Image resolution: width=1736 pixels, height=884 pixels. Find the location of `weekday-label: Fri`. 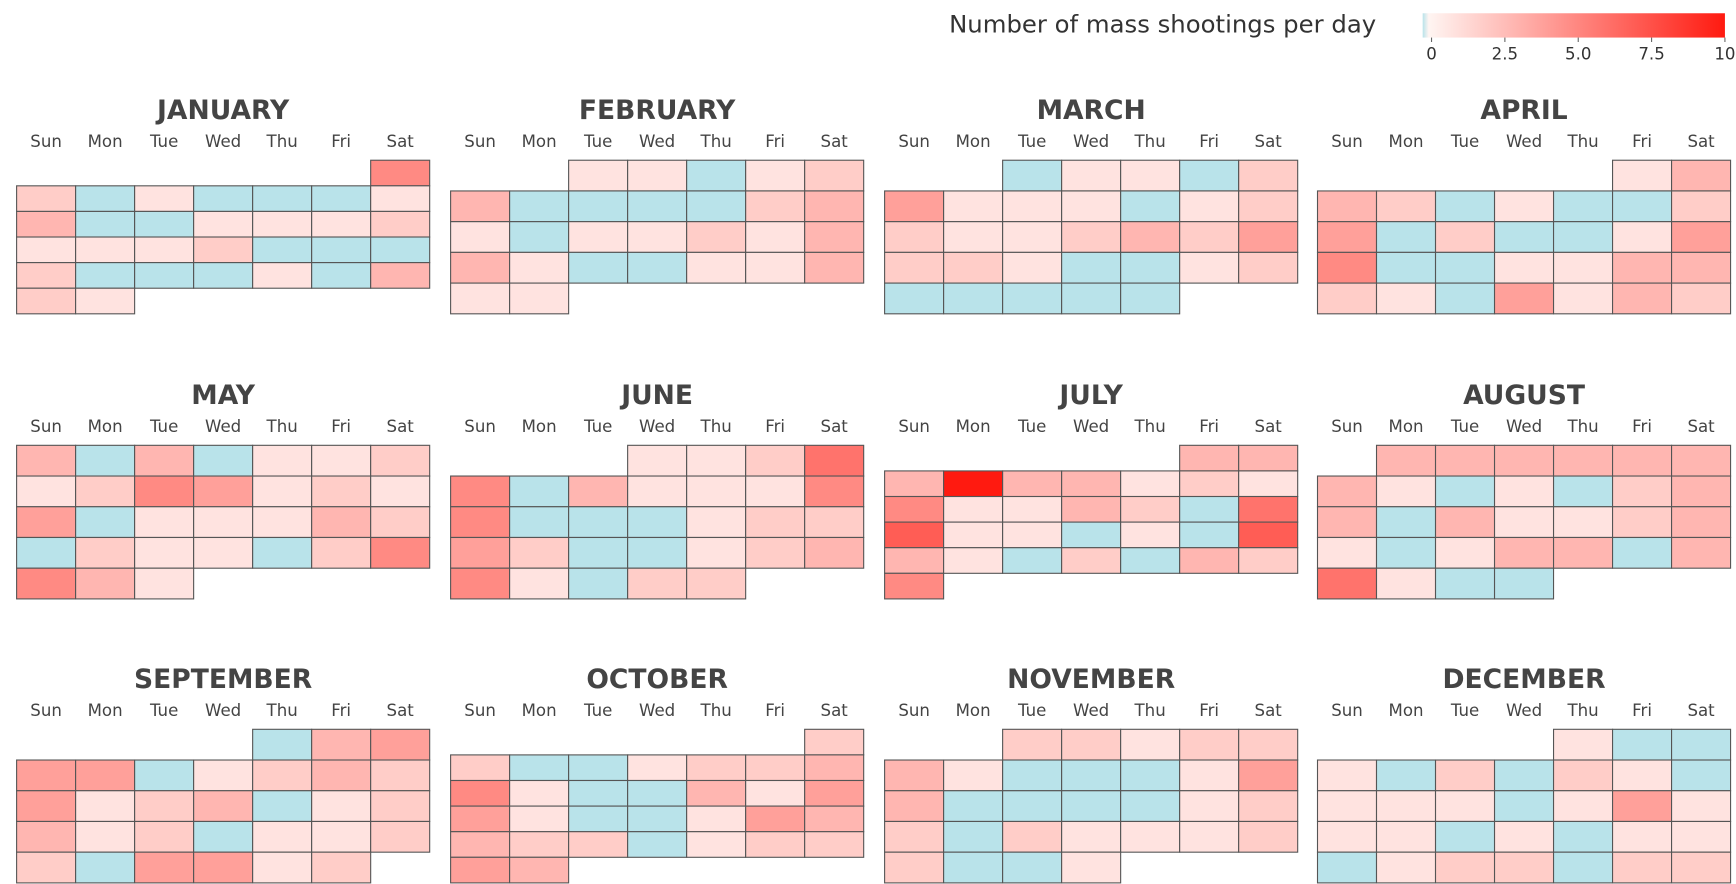

weekday-label: Fri is located at coordinates (1642, 141).